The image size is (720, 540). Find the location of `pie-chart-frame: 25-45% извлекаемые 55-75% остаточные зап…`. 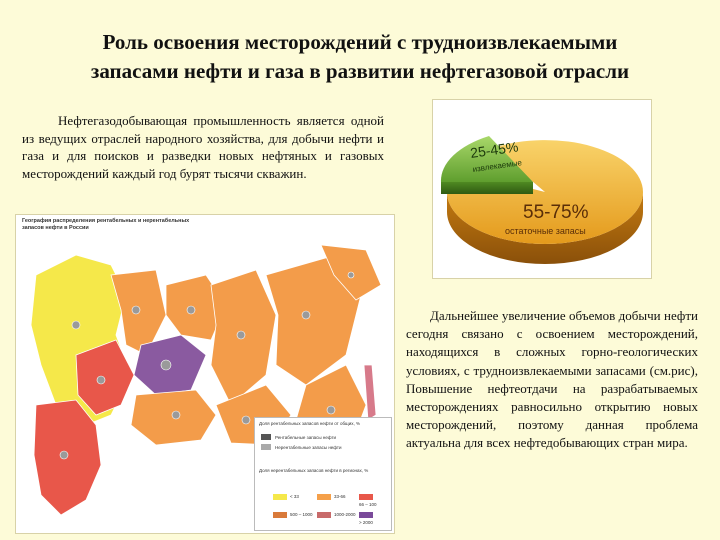

pie-chart-frame: 25-45% извлекаемые 55-75% остаточные зап… is located at coordinates (542, 189).